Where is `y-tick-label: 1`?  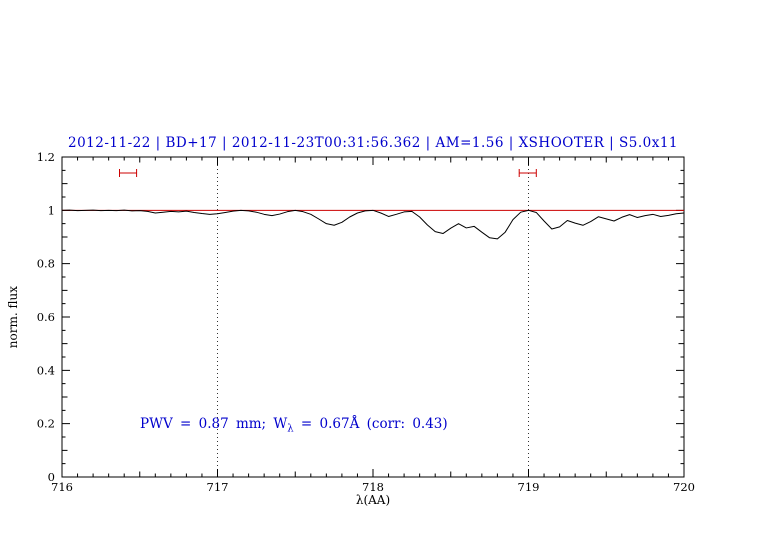 y-tick-label: 1 is located at coordinates (51, 210).